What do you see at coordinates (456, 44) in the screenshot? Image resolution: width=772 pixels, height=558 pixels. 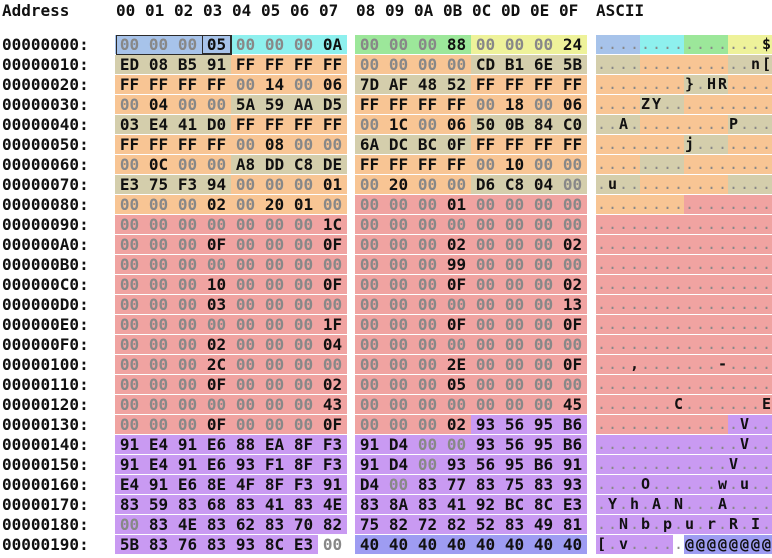 I see `hex-byte: 88` at bounding box center [456, 44].